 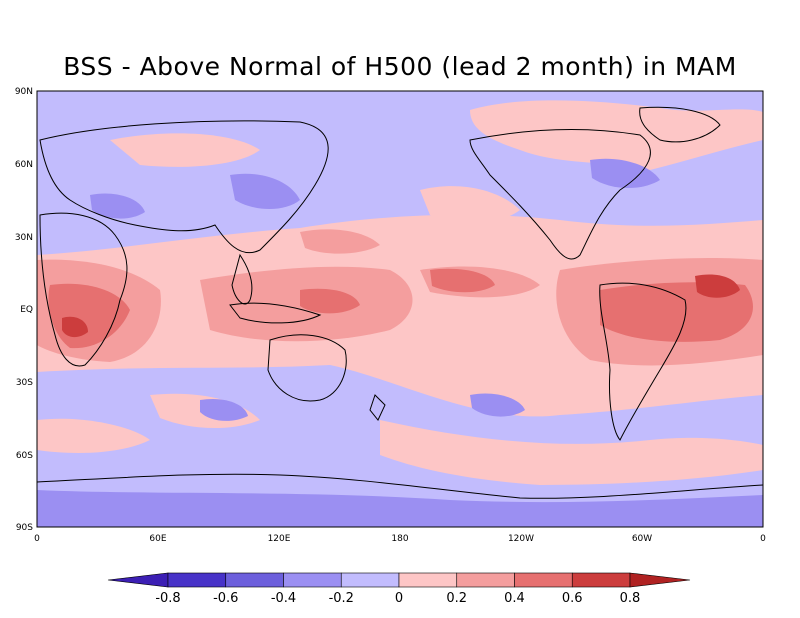 What do you see at coordinates (340, 241) in the screenshot?
I see `field-pos04-wpac` at bounding box center [340, 241].